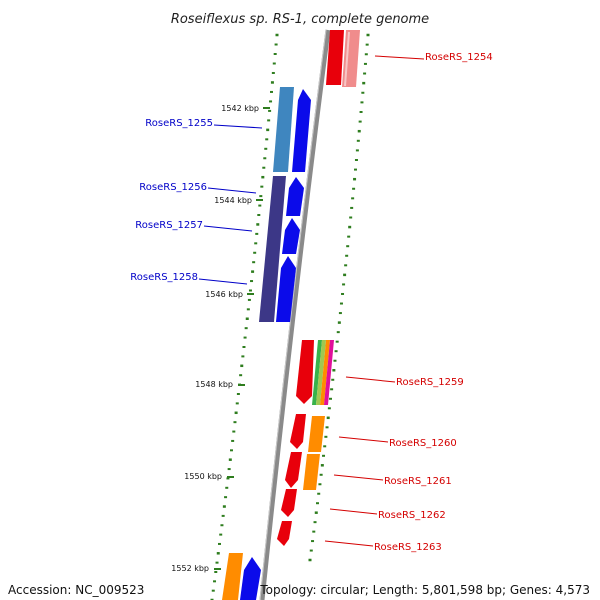 Image resolution: width=600 pixels, height=600 pixels. I want to click on kbp-label-1546: 1546 kbp, so click(224, 294).